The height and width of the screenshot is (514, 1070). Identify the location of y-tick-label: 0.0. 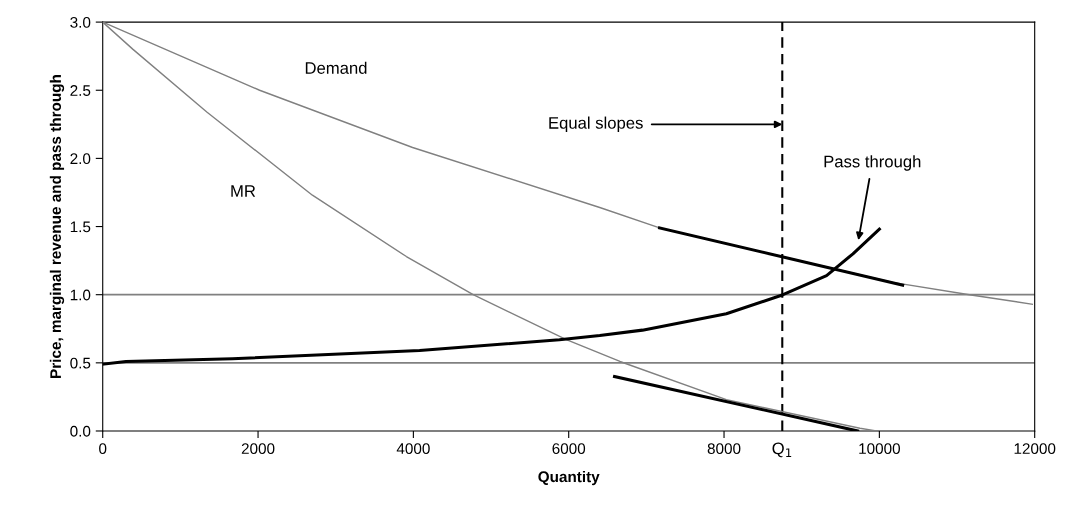
(80, 431).